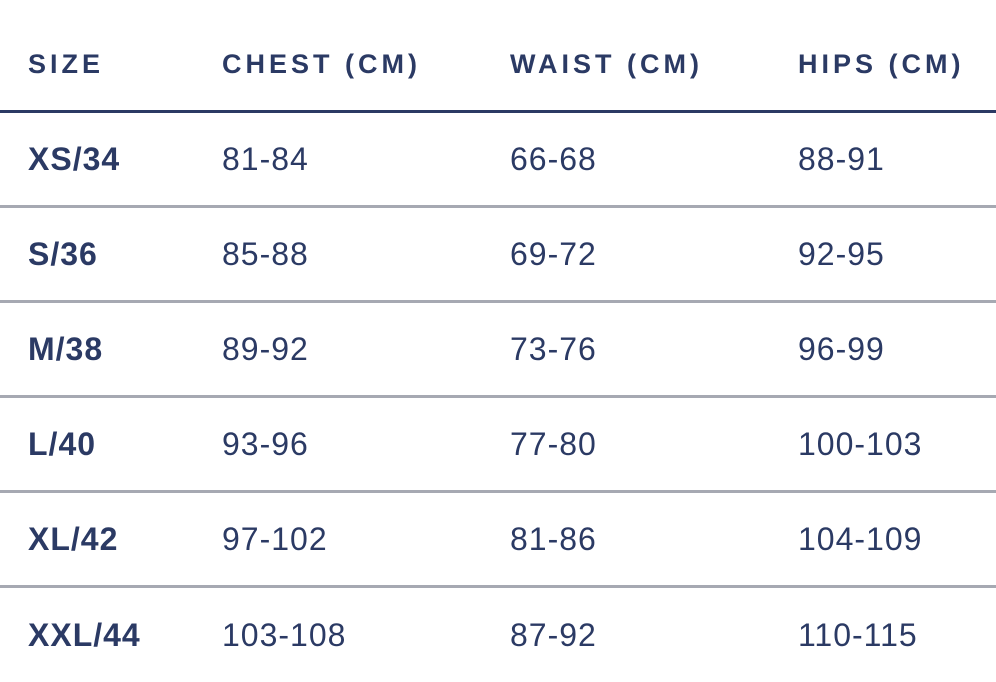 The width and height of the screenshot is (996, 682). Describe the element at coordinates (74, 158) in the screenshot. I see `size-cell: XS/34` at that location.